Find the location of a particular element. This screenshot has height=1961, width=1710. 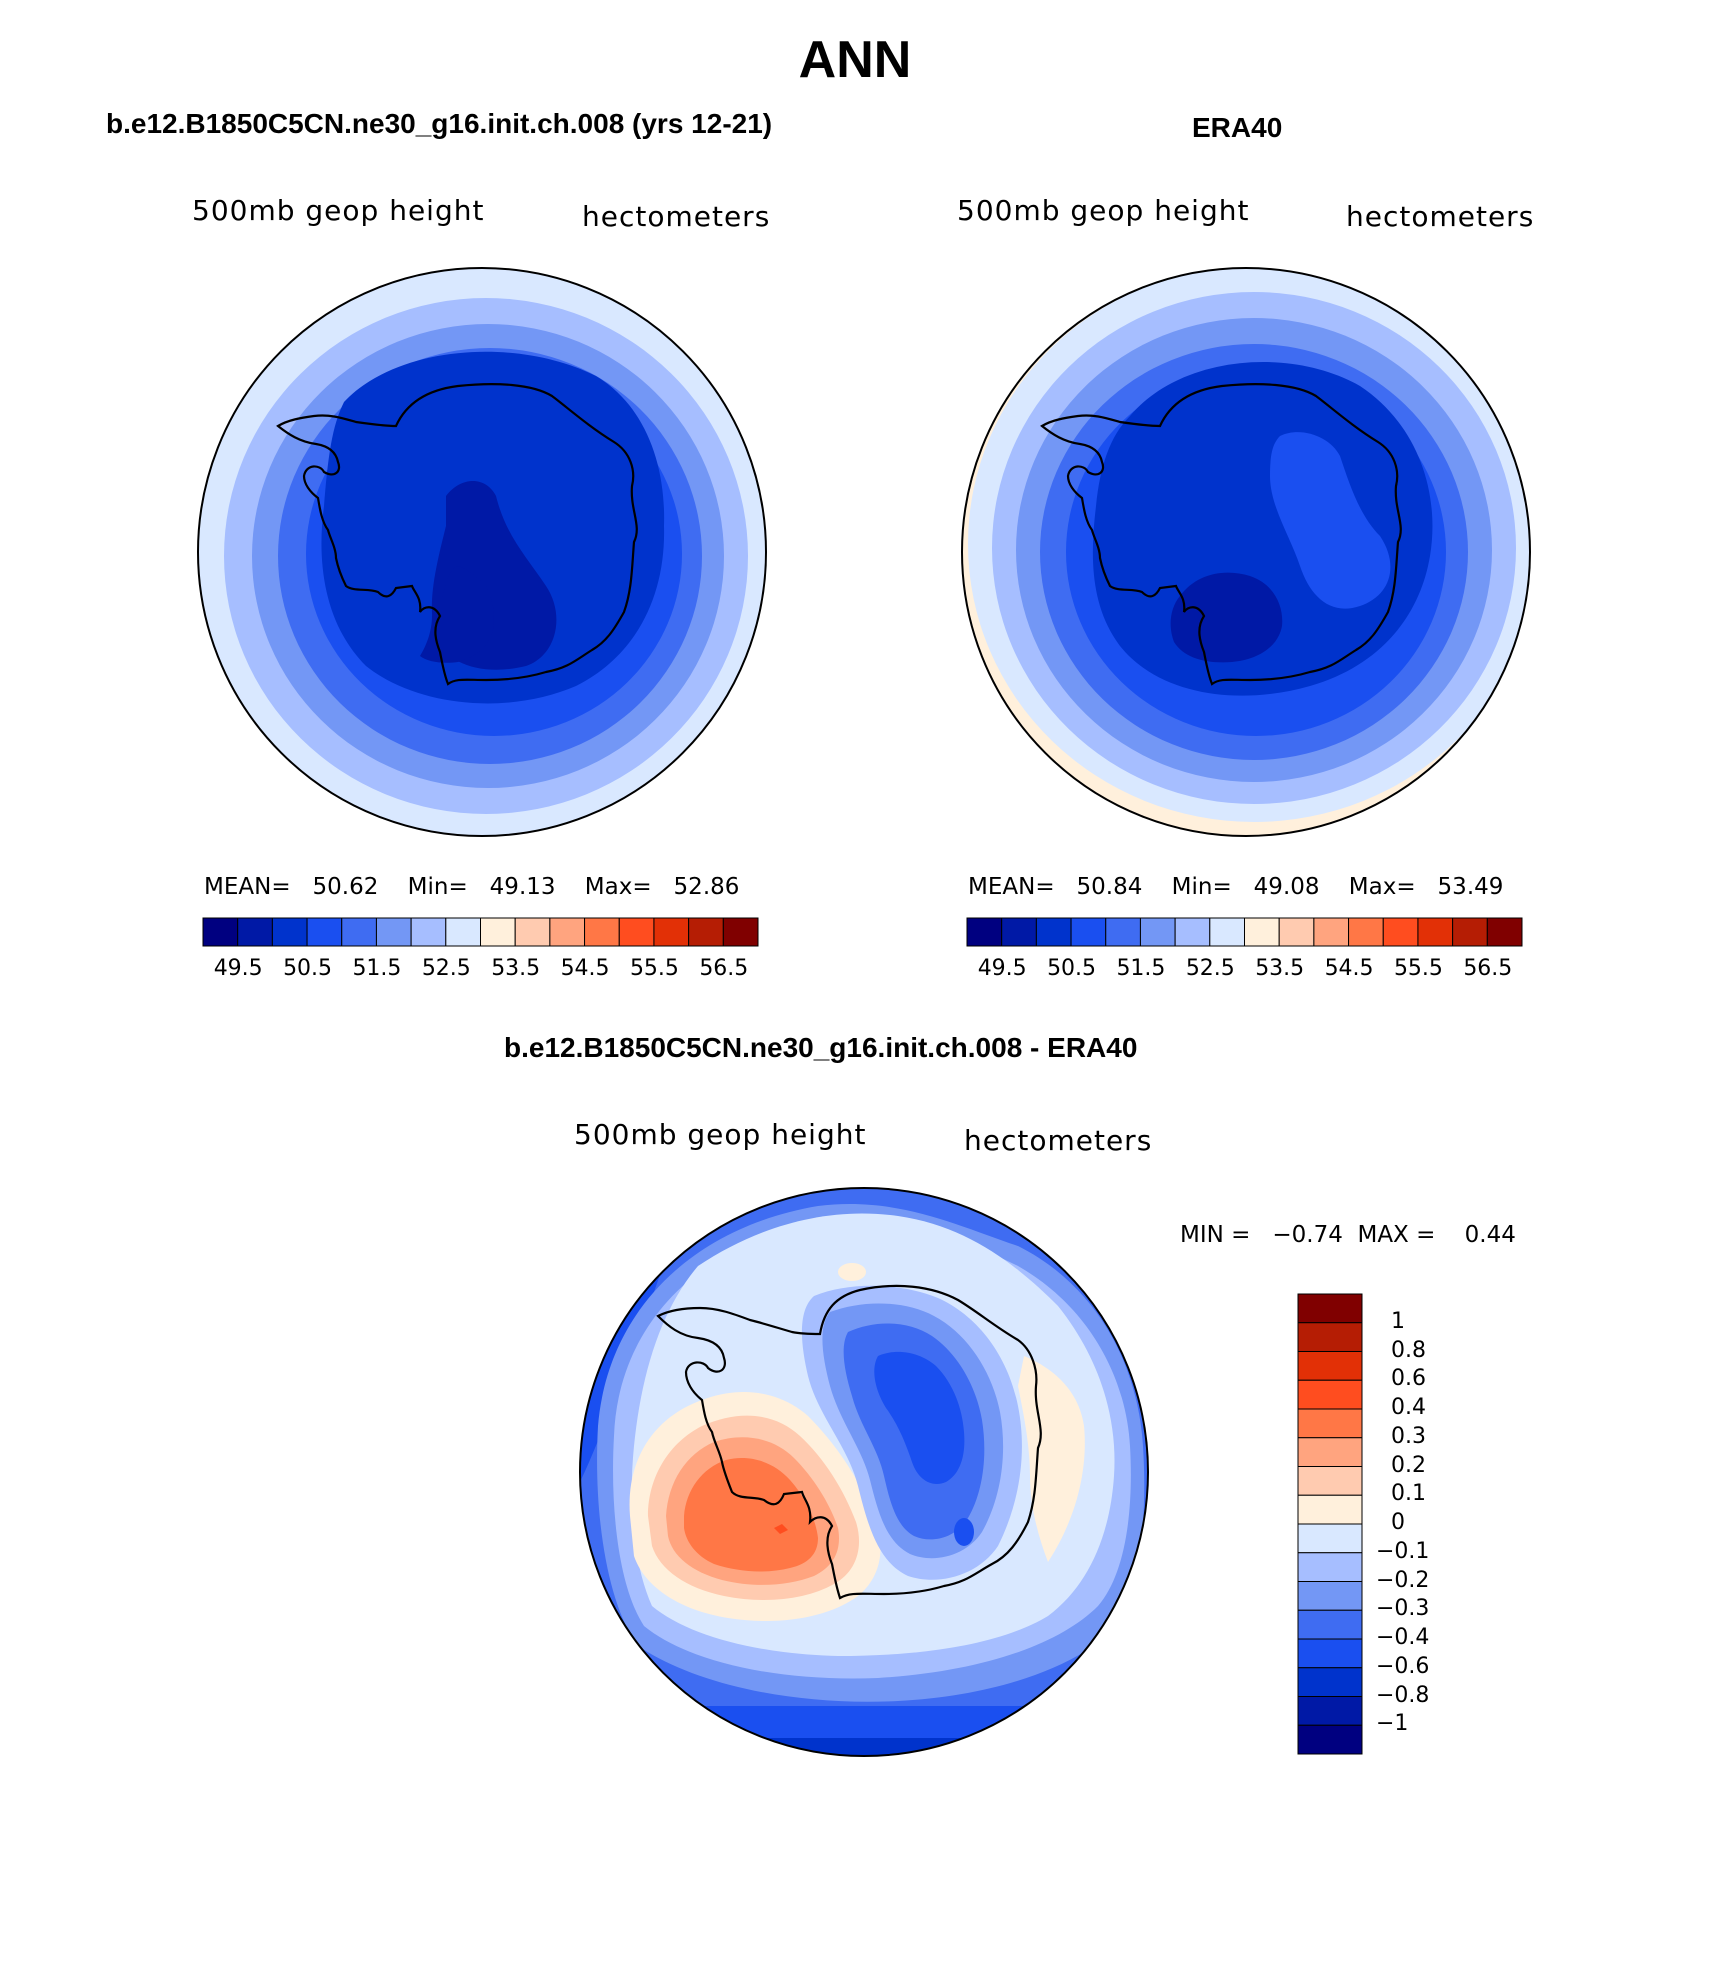

diff-coastline is located at coordinates (849, 1442).